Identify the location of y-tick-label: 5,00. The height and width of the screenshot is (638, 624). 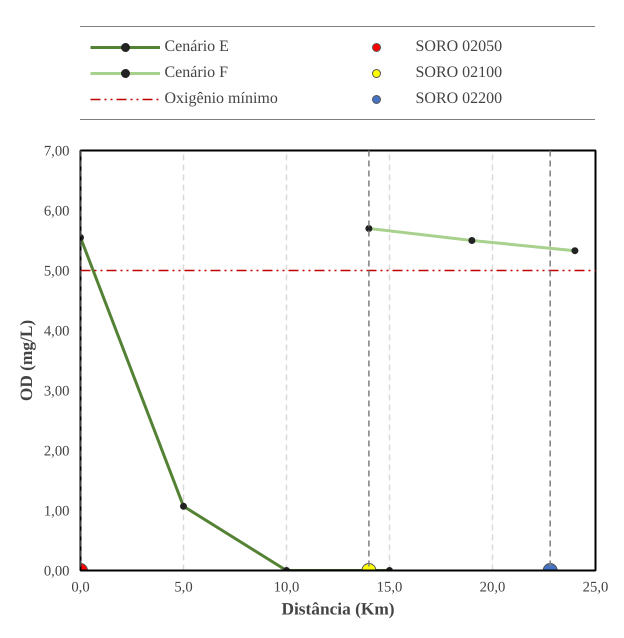
(57, 272).